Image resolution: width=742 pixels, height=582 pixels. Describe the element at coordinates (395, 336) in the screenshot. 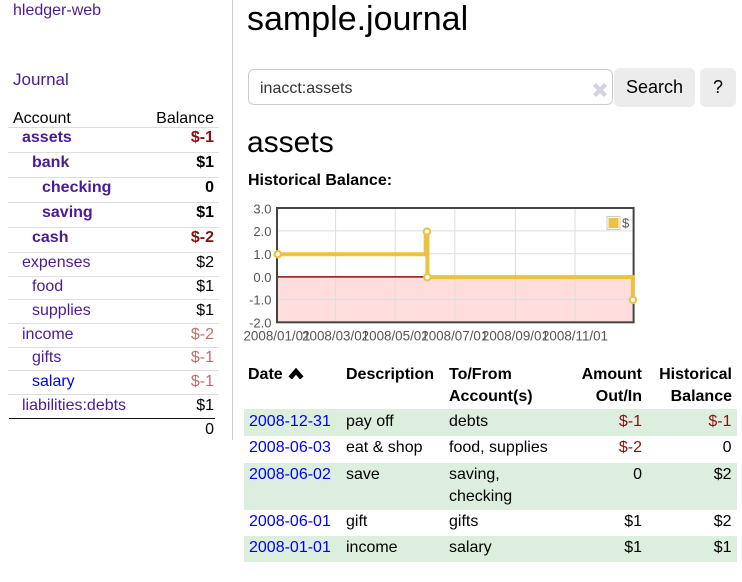

I see `svg-text: 2008/05/01` at that location.